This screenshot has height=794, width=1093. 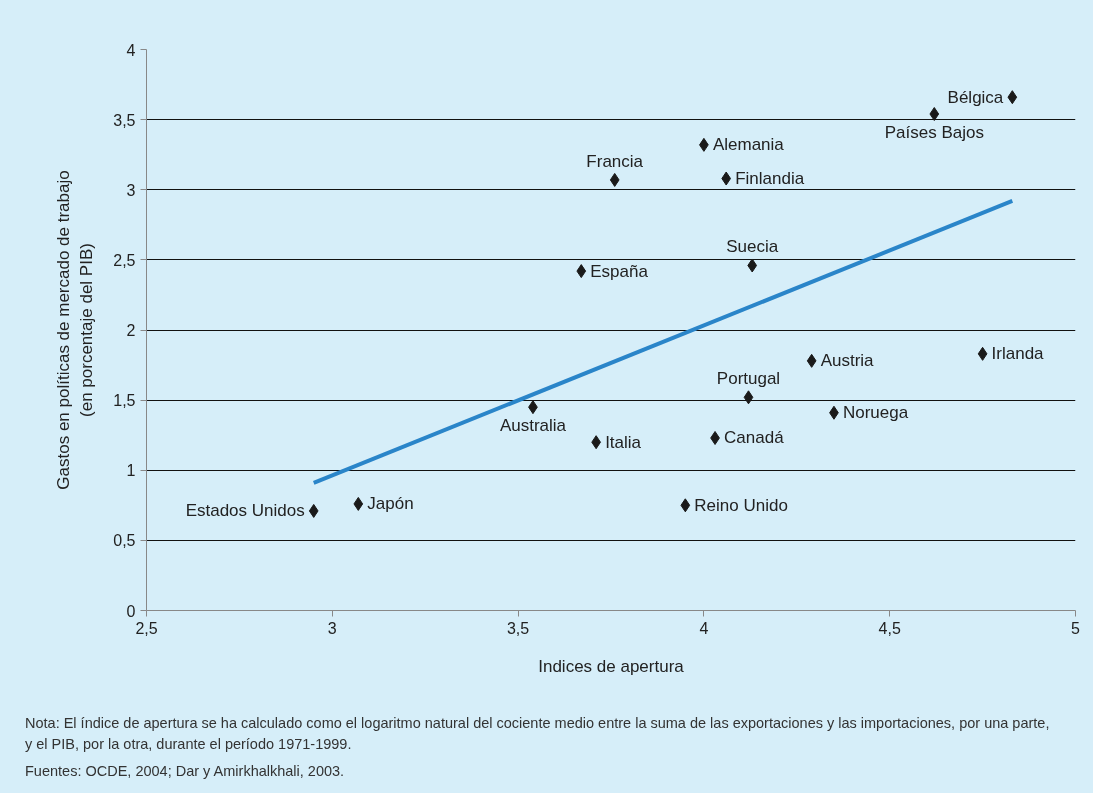 I want to click on data-label: Australia, so click(x=533, y=426).